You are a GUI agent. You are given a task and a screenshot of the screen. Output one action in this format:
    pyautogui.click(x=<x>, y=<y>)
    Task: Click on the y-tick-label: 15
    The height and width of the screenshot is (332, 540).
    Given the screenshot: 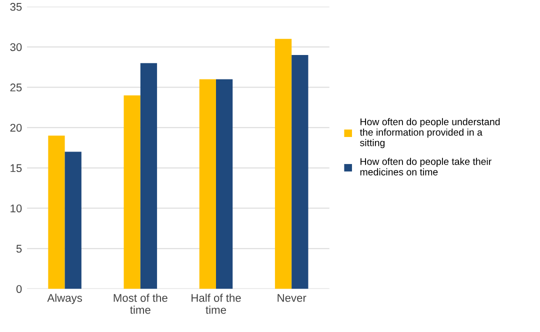 What is the action you would take?
    pyautogui.click(x=16, y=168)
    